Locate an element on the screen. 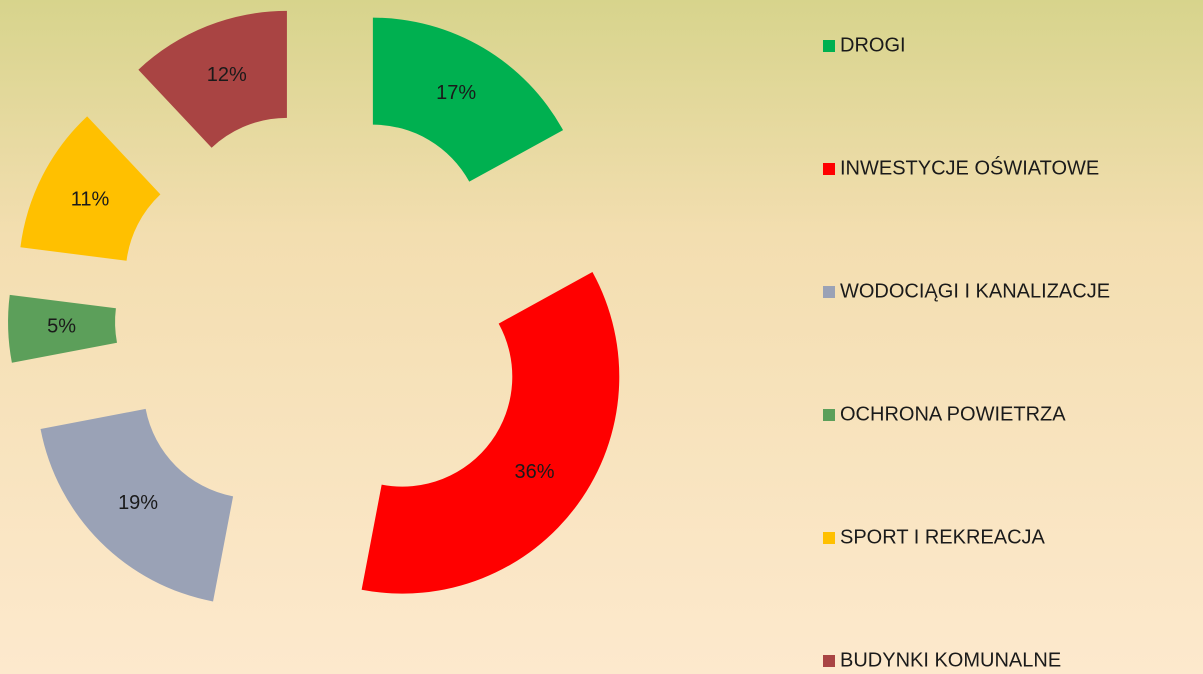 This screenshot has width=1203, height=674. legend-label: INWESTYCJE OŚWIATOWE is located at coordinates (969, 167).